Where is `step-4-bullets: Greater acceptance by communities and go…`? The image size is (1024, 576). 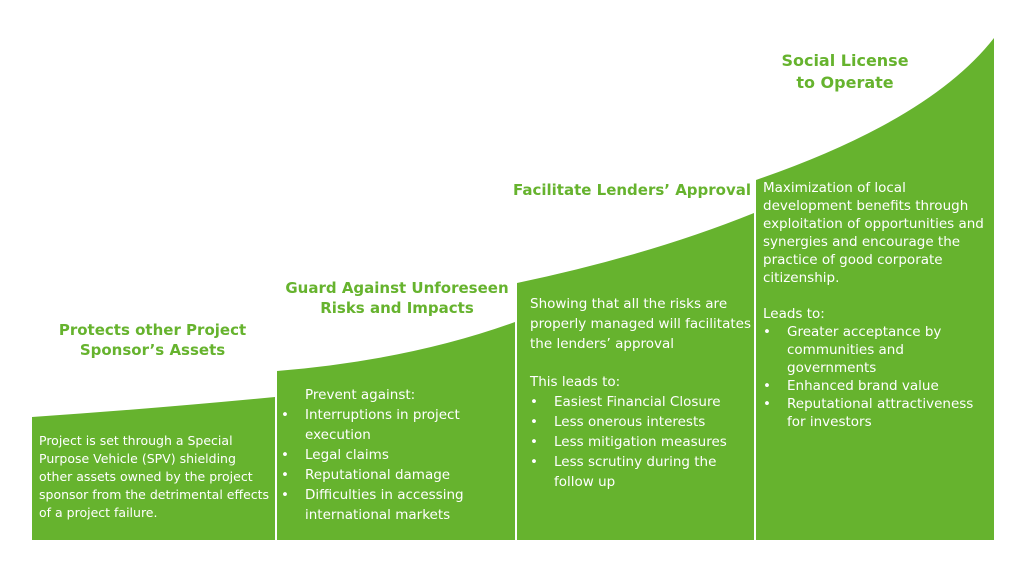 step-4-bullets: Greater acceptance by communities and go… is located at coordinates (877, 377).